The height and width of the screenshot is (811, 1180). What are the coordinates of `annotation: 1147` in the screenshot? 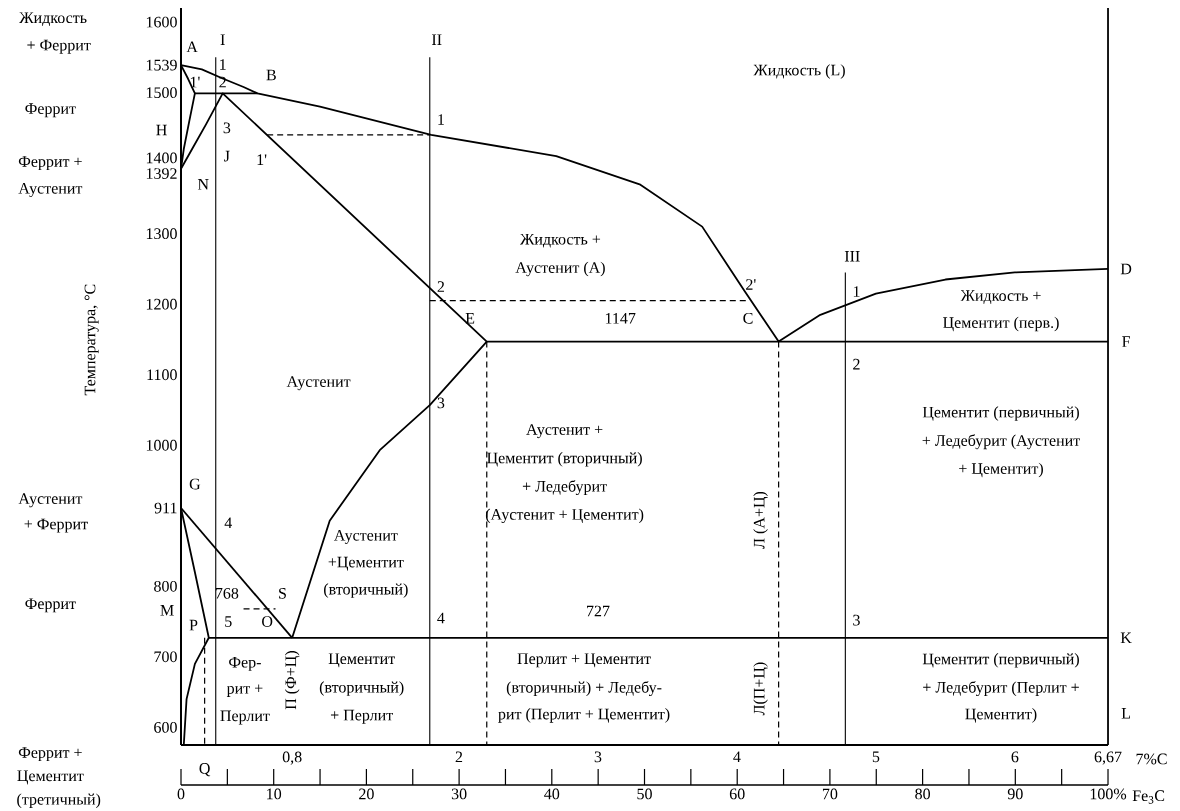 It's located at (620, 318).